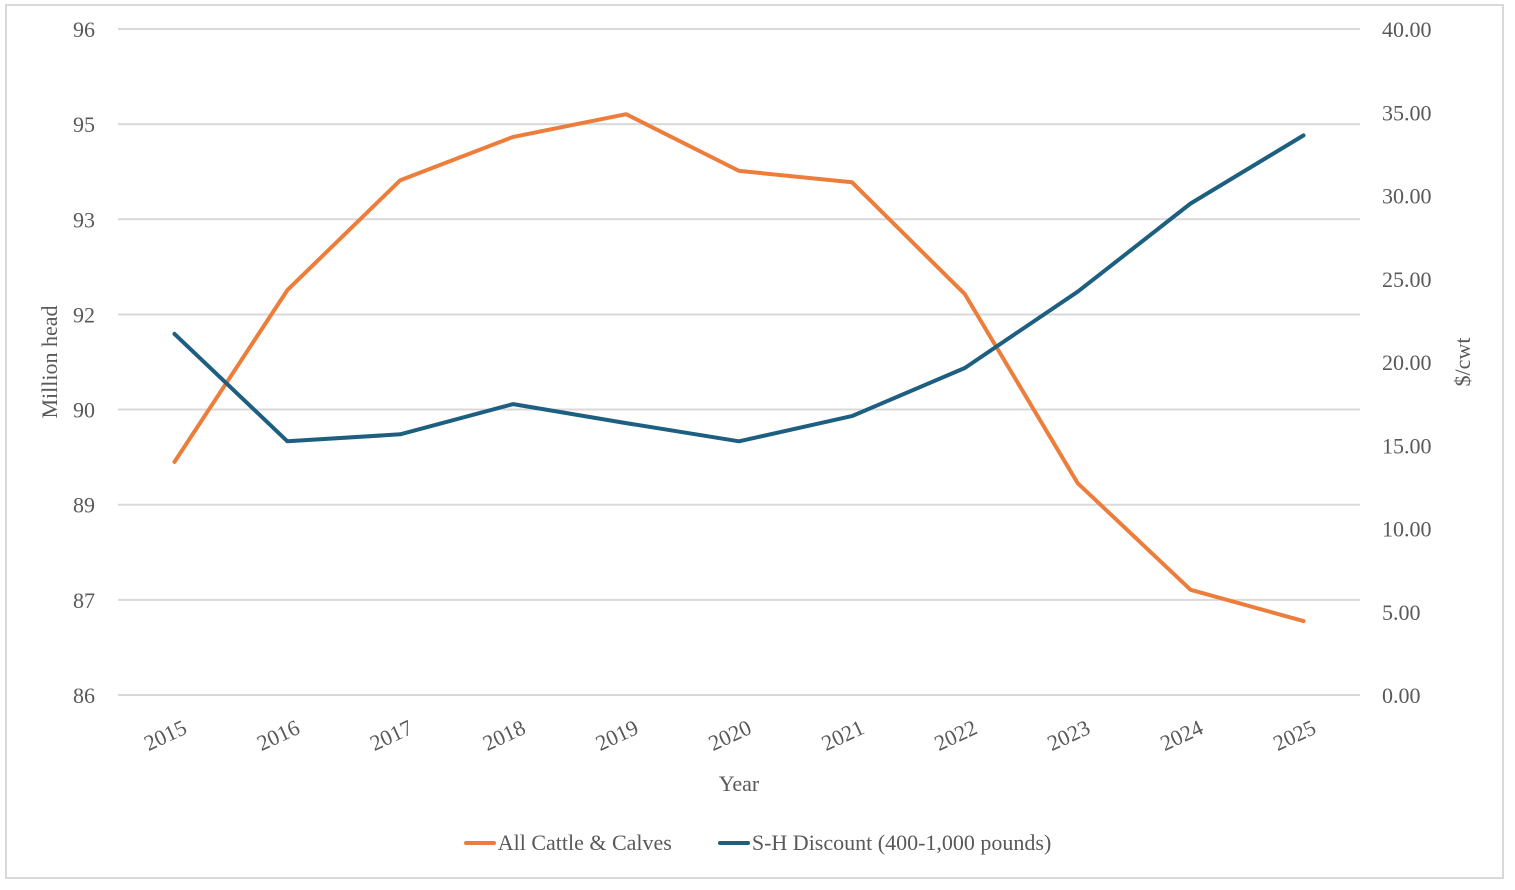 This screenshot has width=1515, height=890. Describe the element at coordinates (84, 505) in the screenshot. I see `y-tick-label: 89` at that location.